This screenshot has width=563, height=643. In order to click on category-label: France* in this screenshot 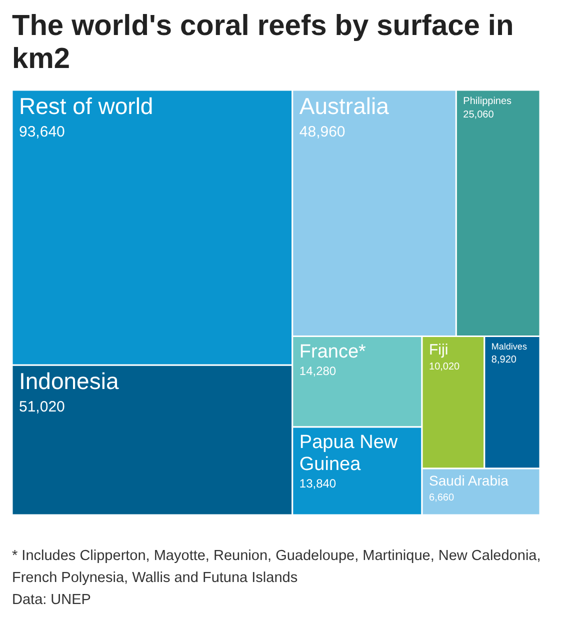, I will do `click(333, 351)`.